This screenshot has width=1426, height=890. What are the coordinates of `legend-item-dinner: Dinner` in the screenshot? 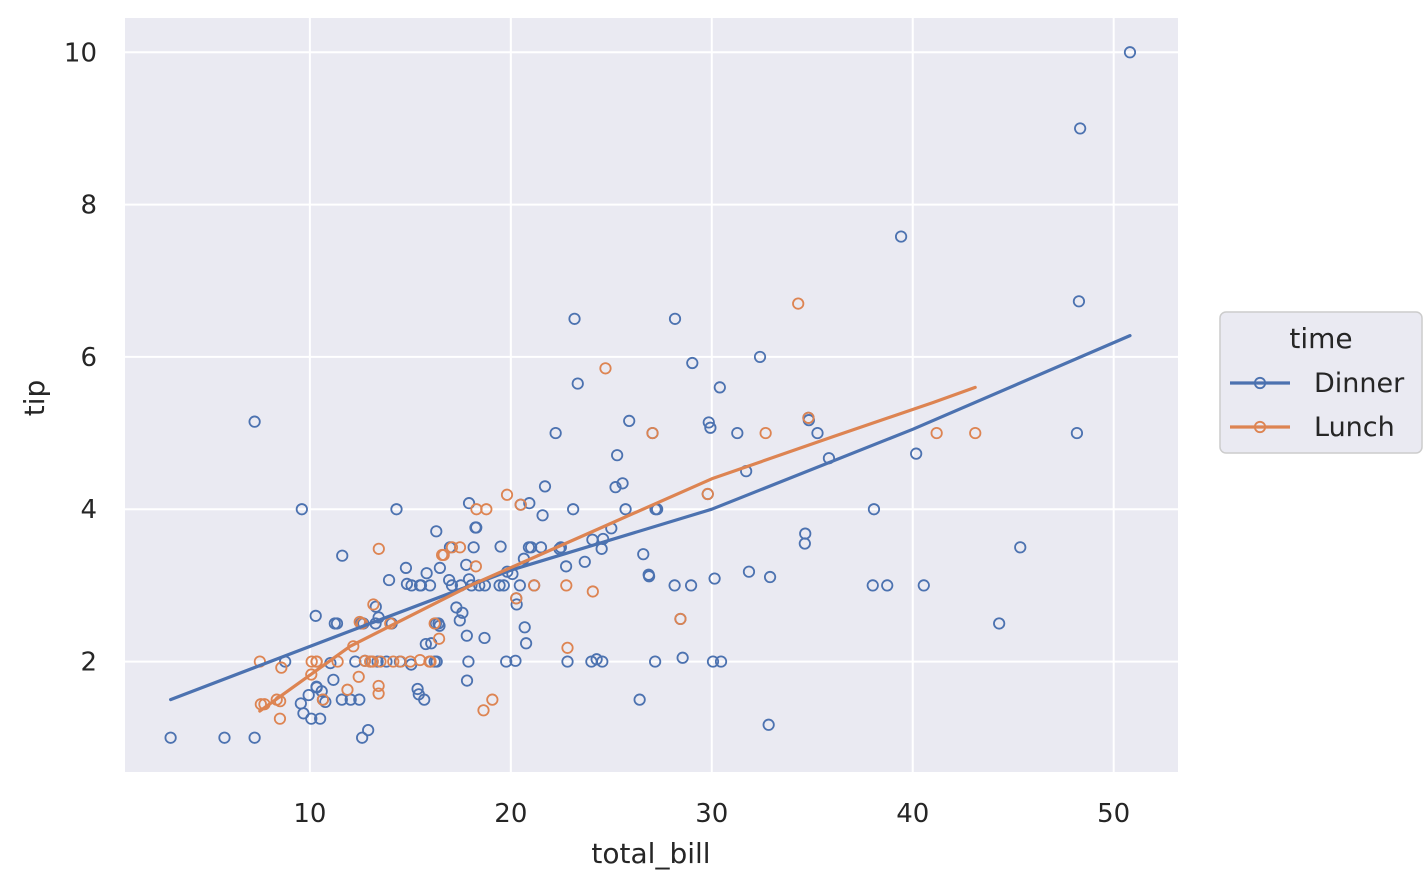 It's located at (1317, 383).